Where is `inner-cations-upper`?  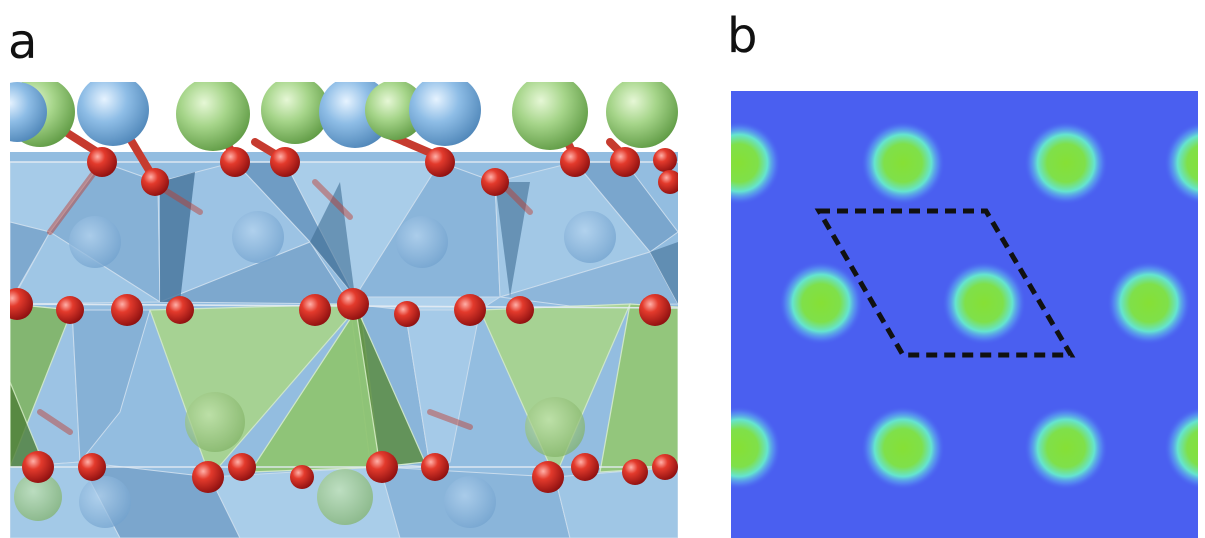 inner-cations-upper is located at coordinates (342, 239).